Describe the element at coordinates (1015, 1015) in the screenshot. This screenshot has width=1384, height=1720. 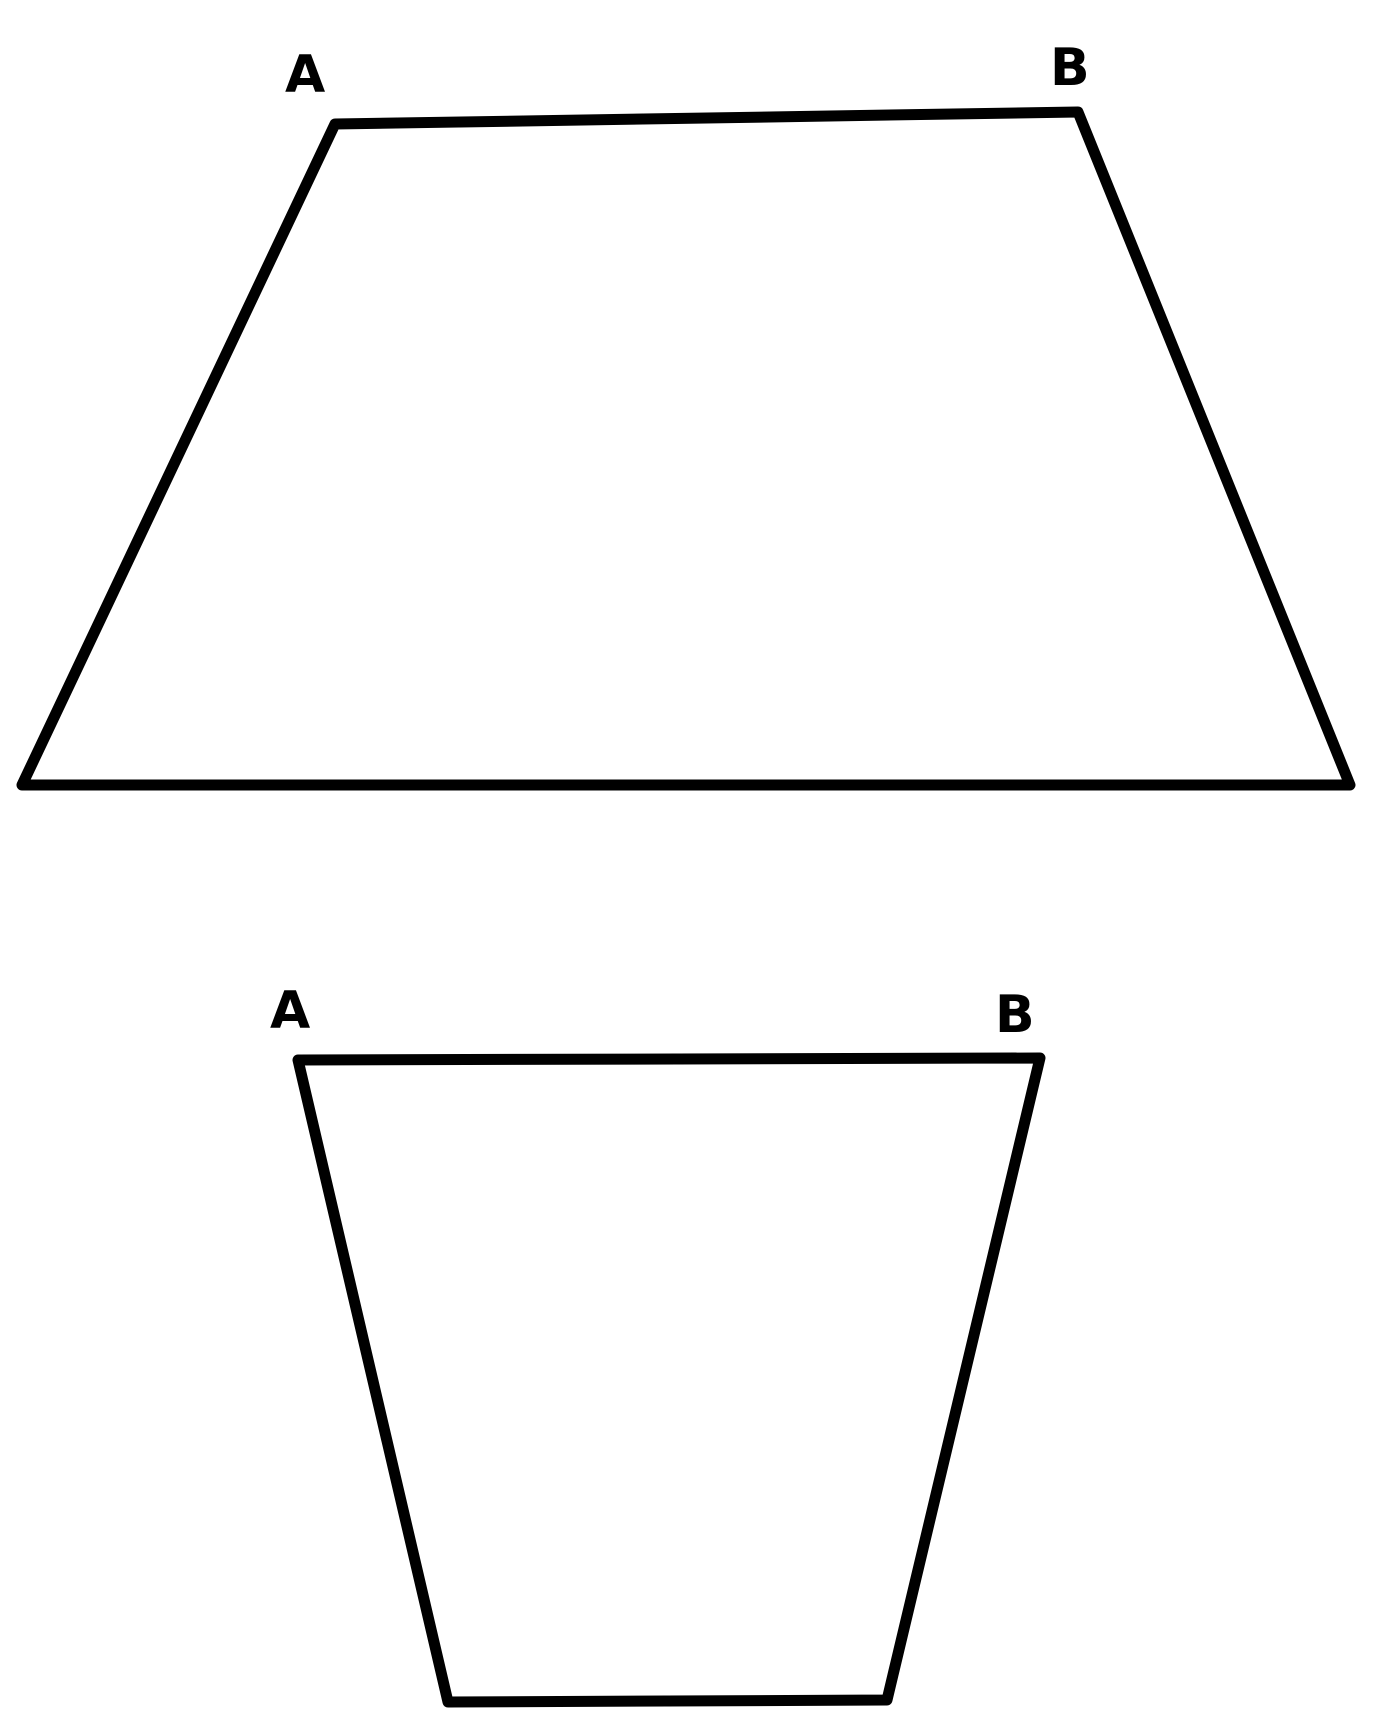
I see `lower-label-b: B` at that location.